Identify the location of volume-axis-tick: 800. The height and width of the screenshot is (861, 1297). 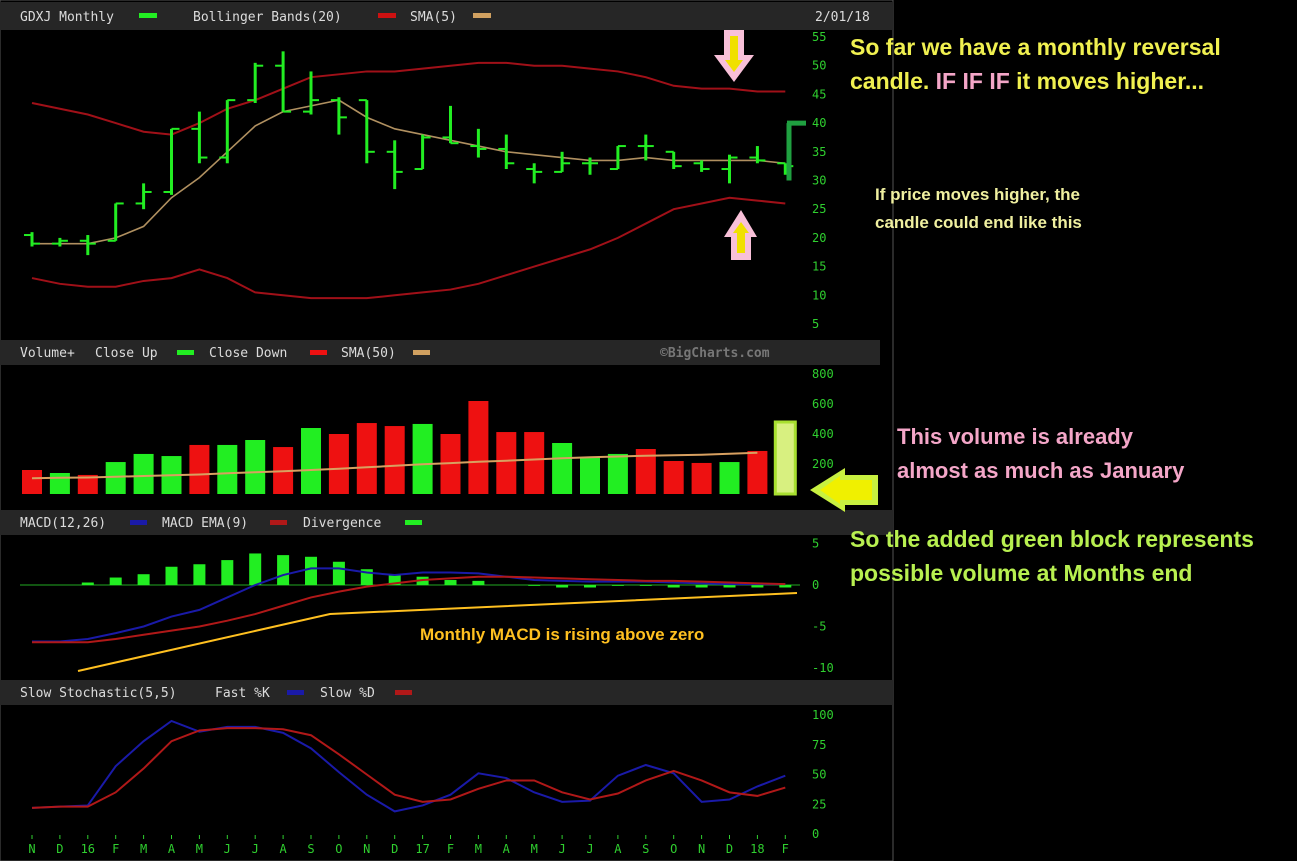
(823, 374).